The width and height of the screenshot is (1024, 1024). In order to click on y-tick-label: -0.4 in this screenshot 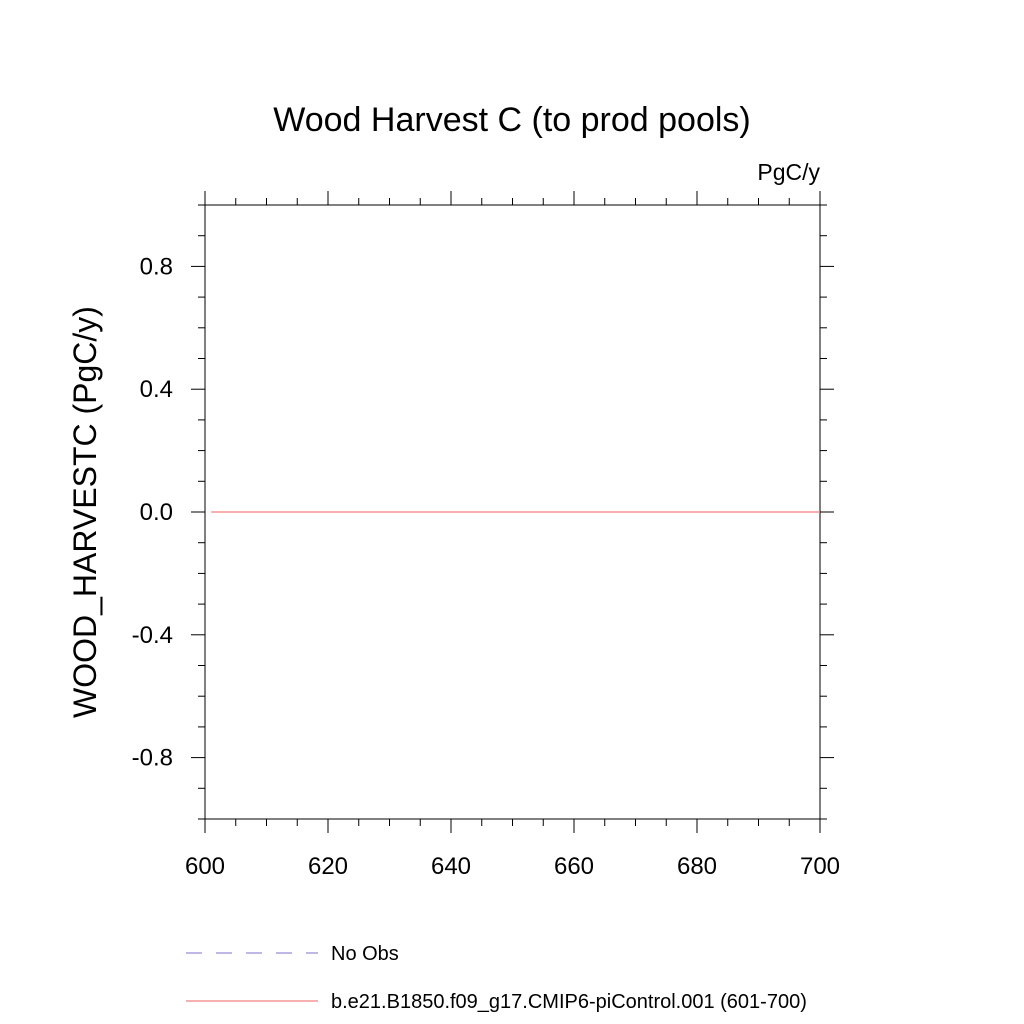, I will do `click(152, 635)`.